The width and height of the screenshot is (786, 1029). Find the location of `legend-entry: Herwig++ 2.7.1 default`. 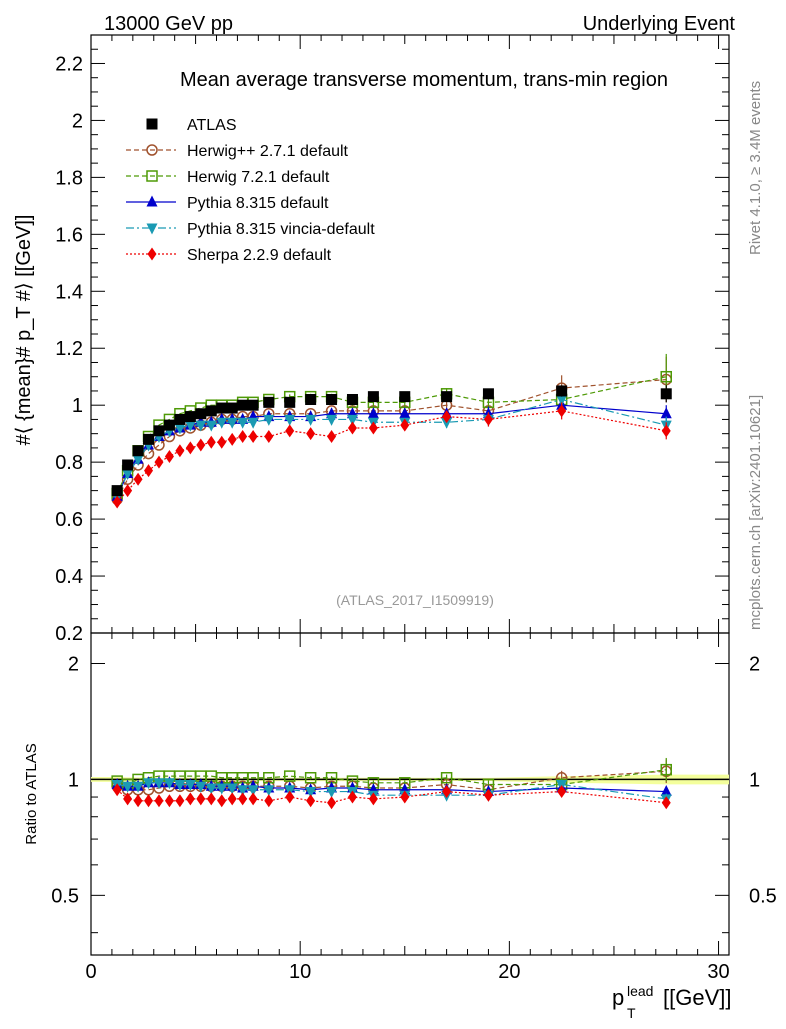

legend-entry: Herwig++ 2.7.1 default is located at coordinates (237, 151).